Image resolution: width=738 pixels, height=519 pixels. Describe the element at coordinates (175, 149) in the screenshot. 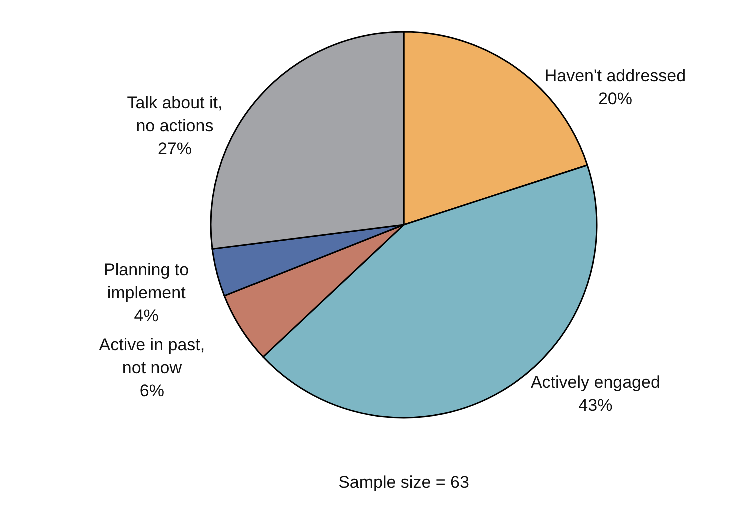

I see `data-label: 27%` at that location.